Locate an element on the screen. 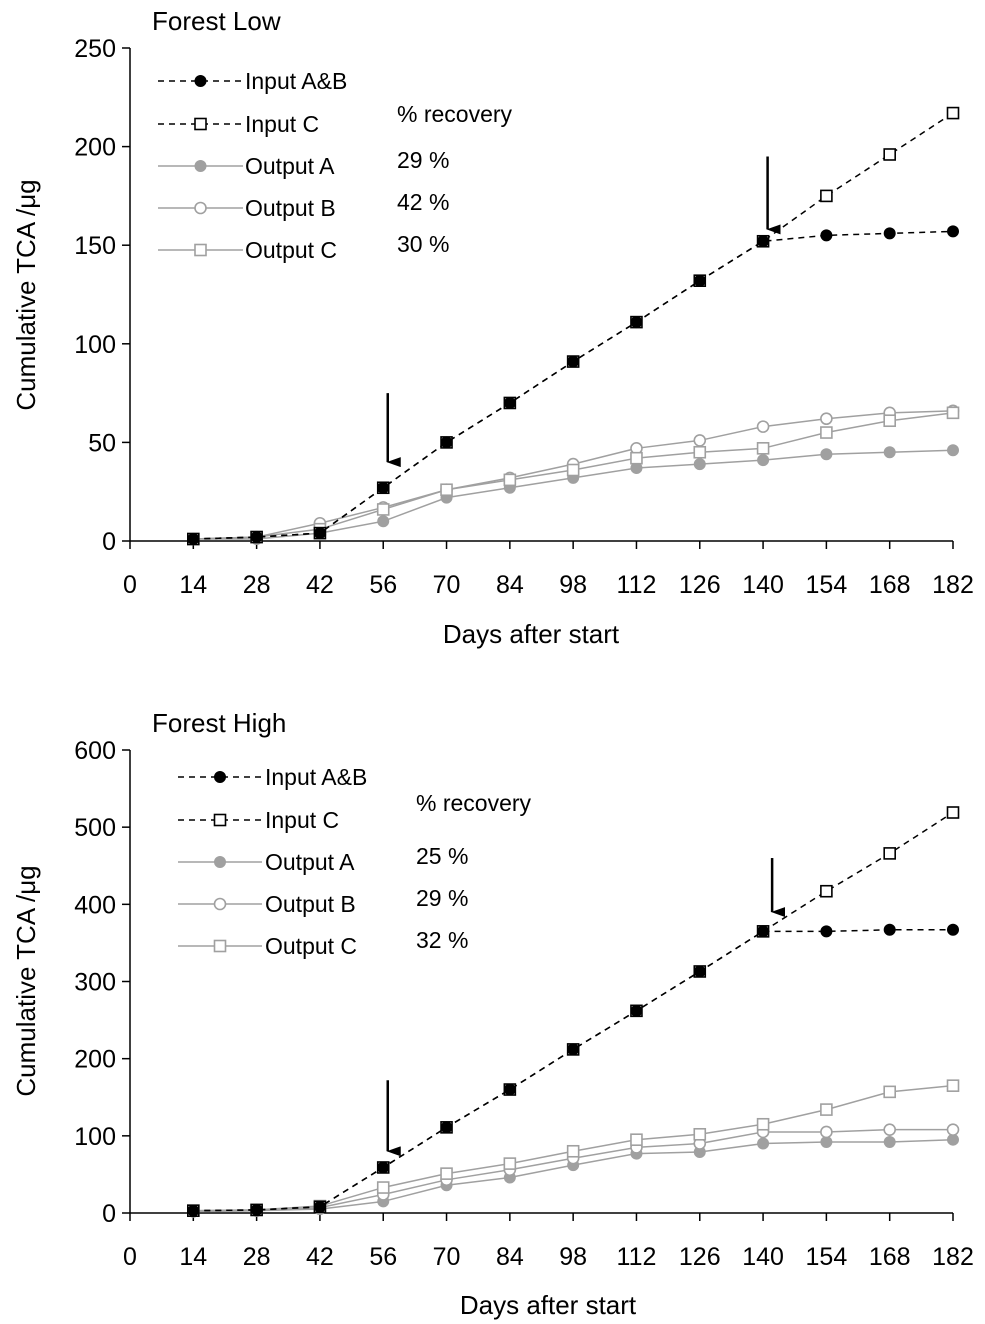 Image resolution: width=985 pixels, height=1324 pixels. chart-title: Forest High is located at coordinates (219, 723).